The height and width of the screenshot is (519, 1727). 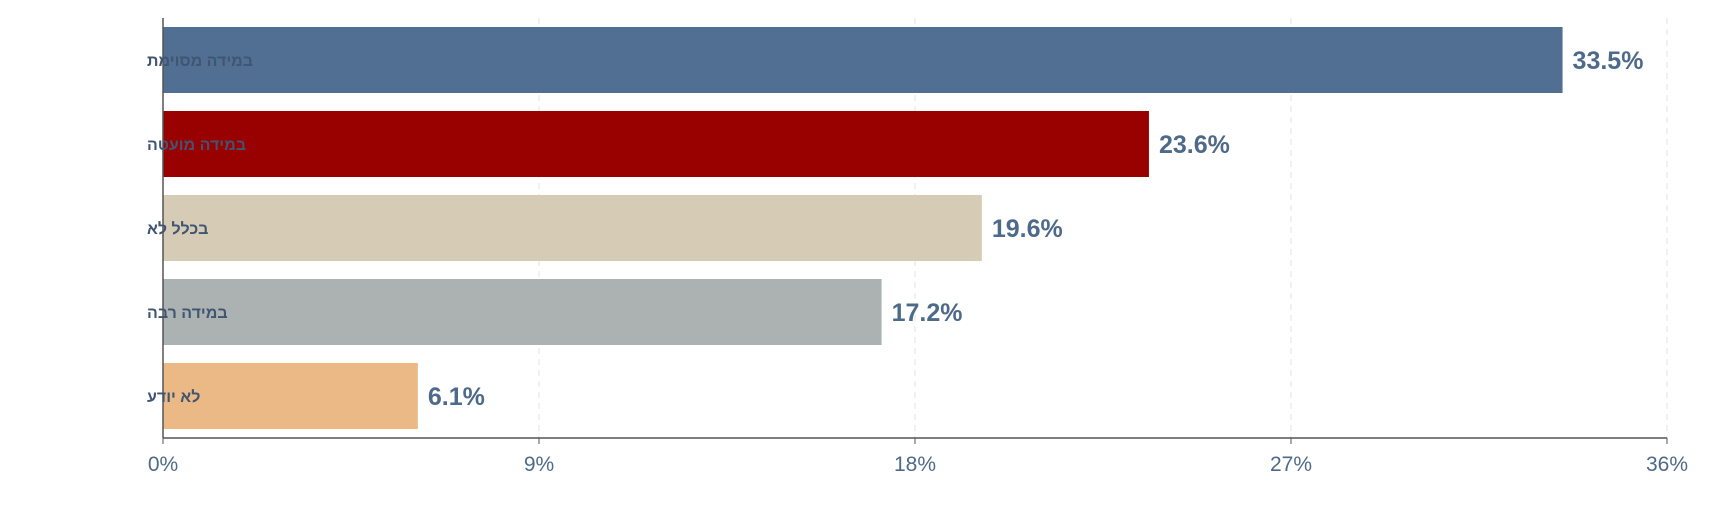 What do you see at coordinates (456, 397) in the screenshot?
I see `value-label: 6.1%` at bounding box center [456, 397].